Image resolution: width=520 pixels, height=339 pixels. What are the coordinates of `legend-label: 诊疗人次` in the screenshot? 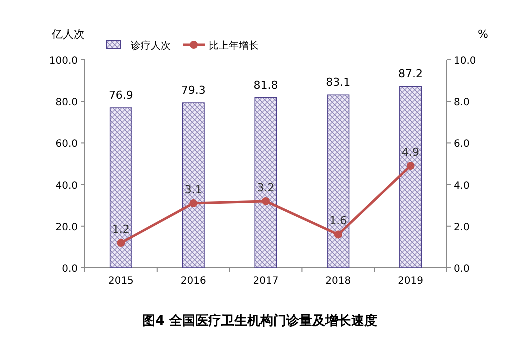 It's located at (151, 46).